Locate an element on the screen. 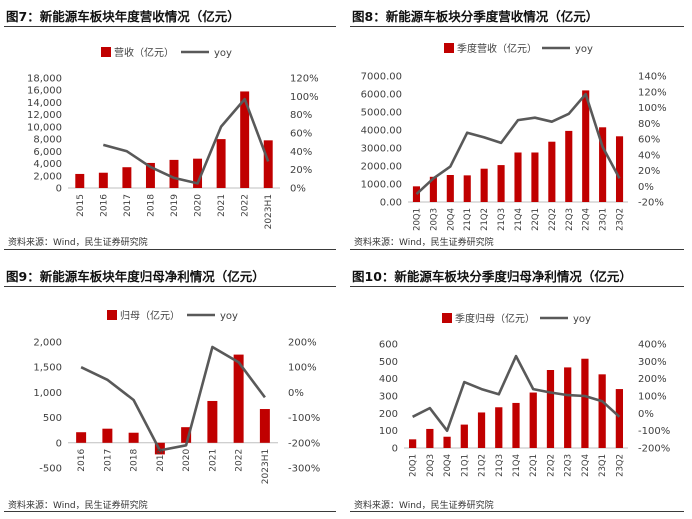  x-tick-label: 21Q1 is located at coordinates (468, 219).